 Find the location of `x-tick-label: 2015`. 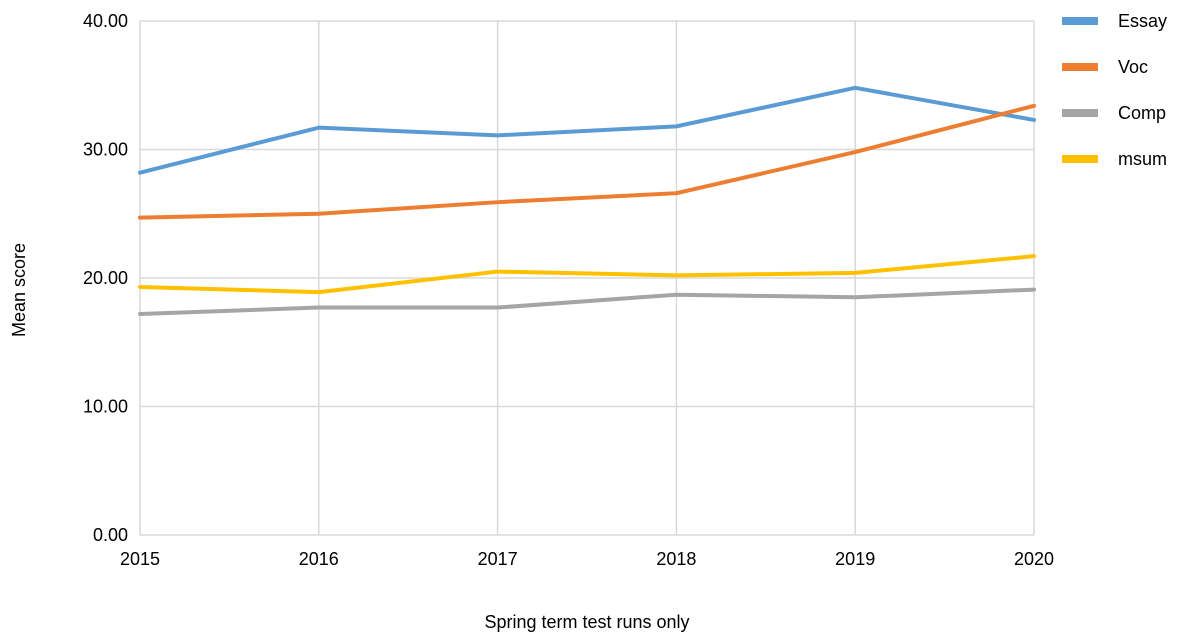

x-tick-label: 2015 is located at coordinates (140, 559).